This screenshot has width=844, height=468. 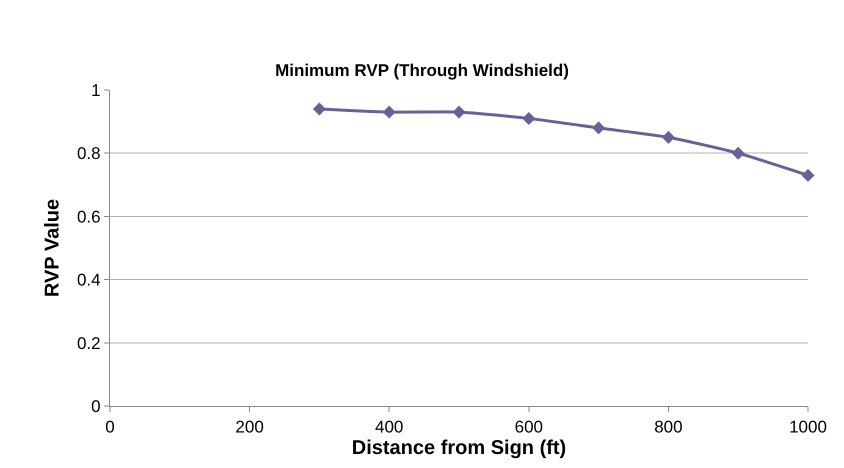 I want to click on y-axis-title: RVP Value, so click(x=52, y=248).